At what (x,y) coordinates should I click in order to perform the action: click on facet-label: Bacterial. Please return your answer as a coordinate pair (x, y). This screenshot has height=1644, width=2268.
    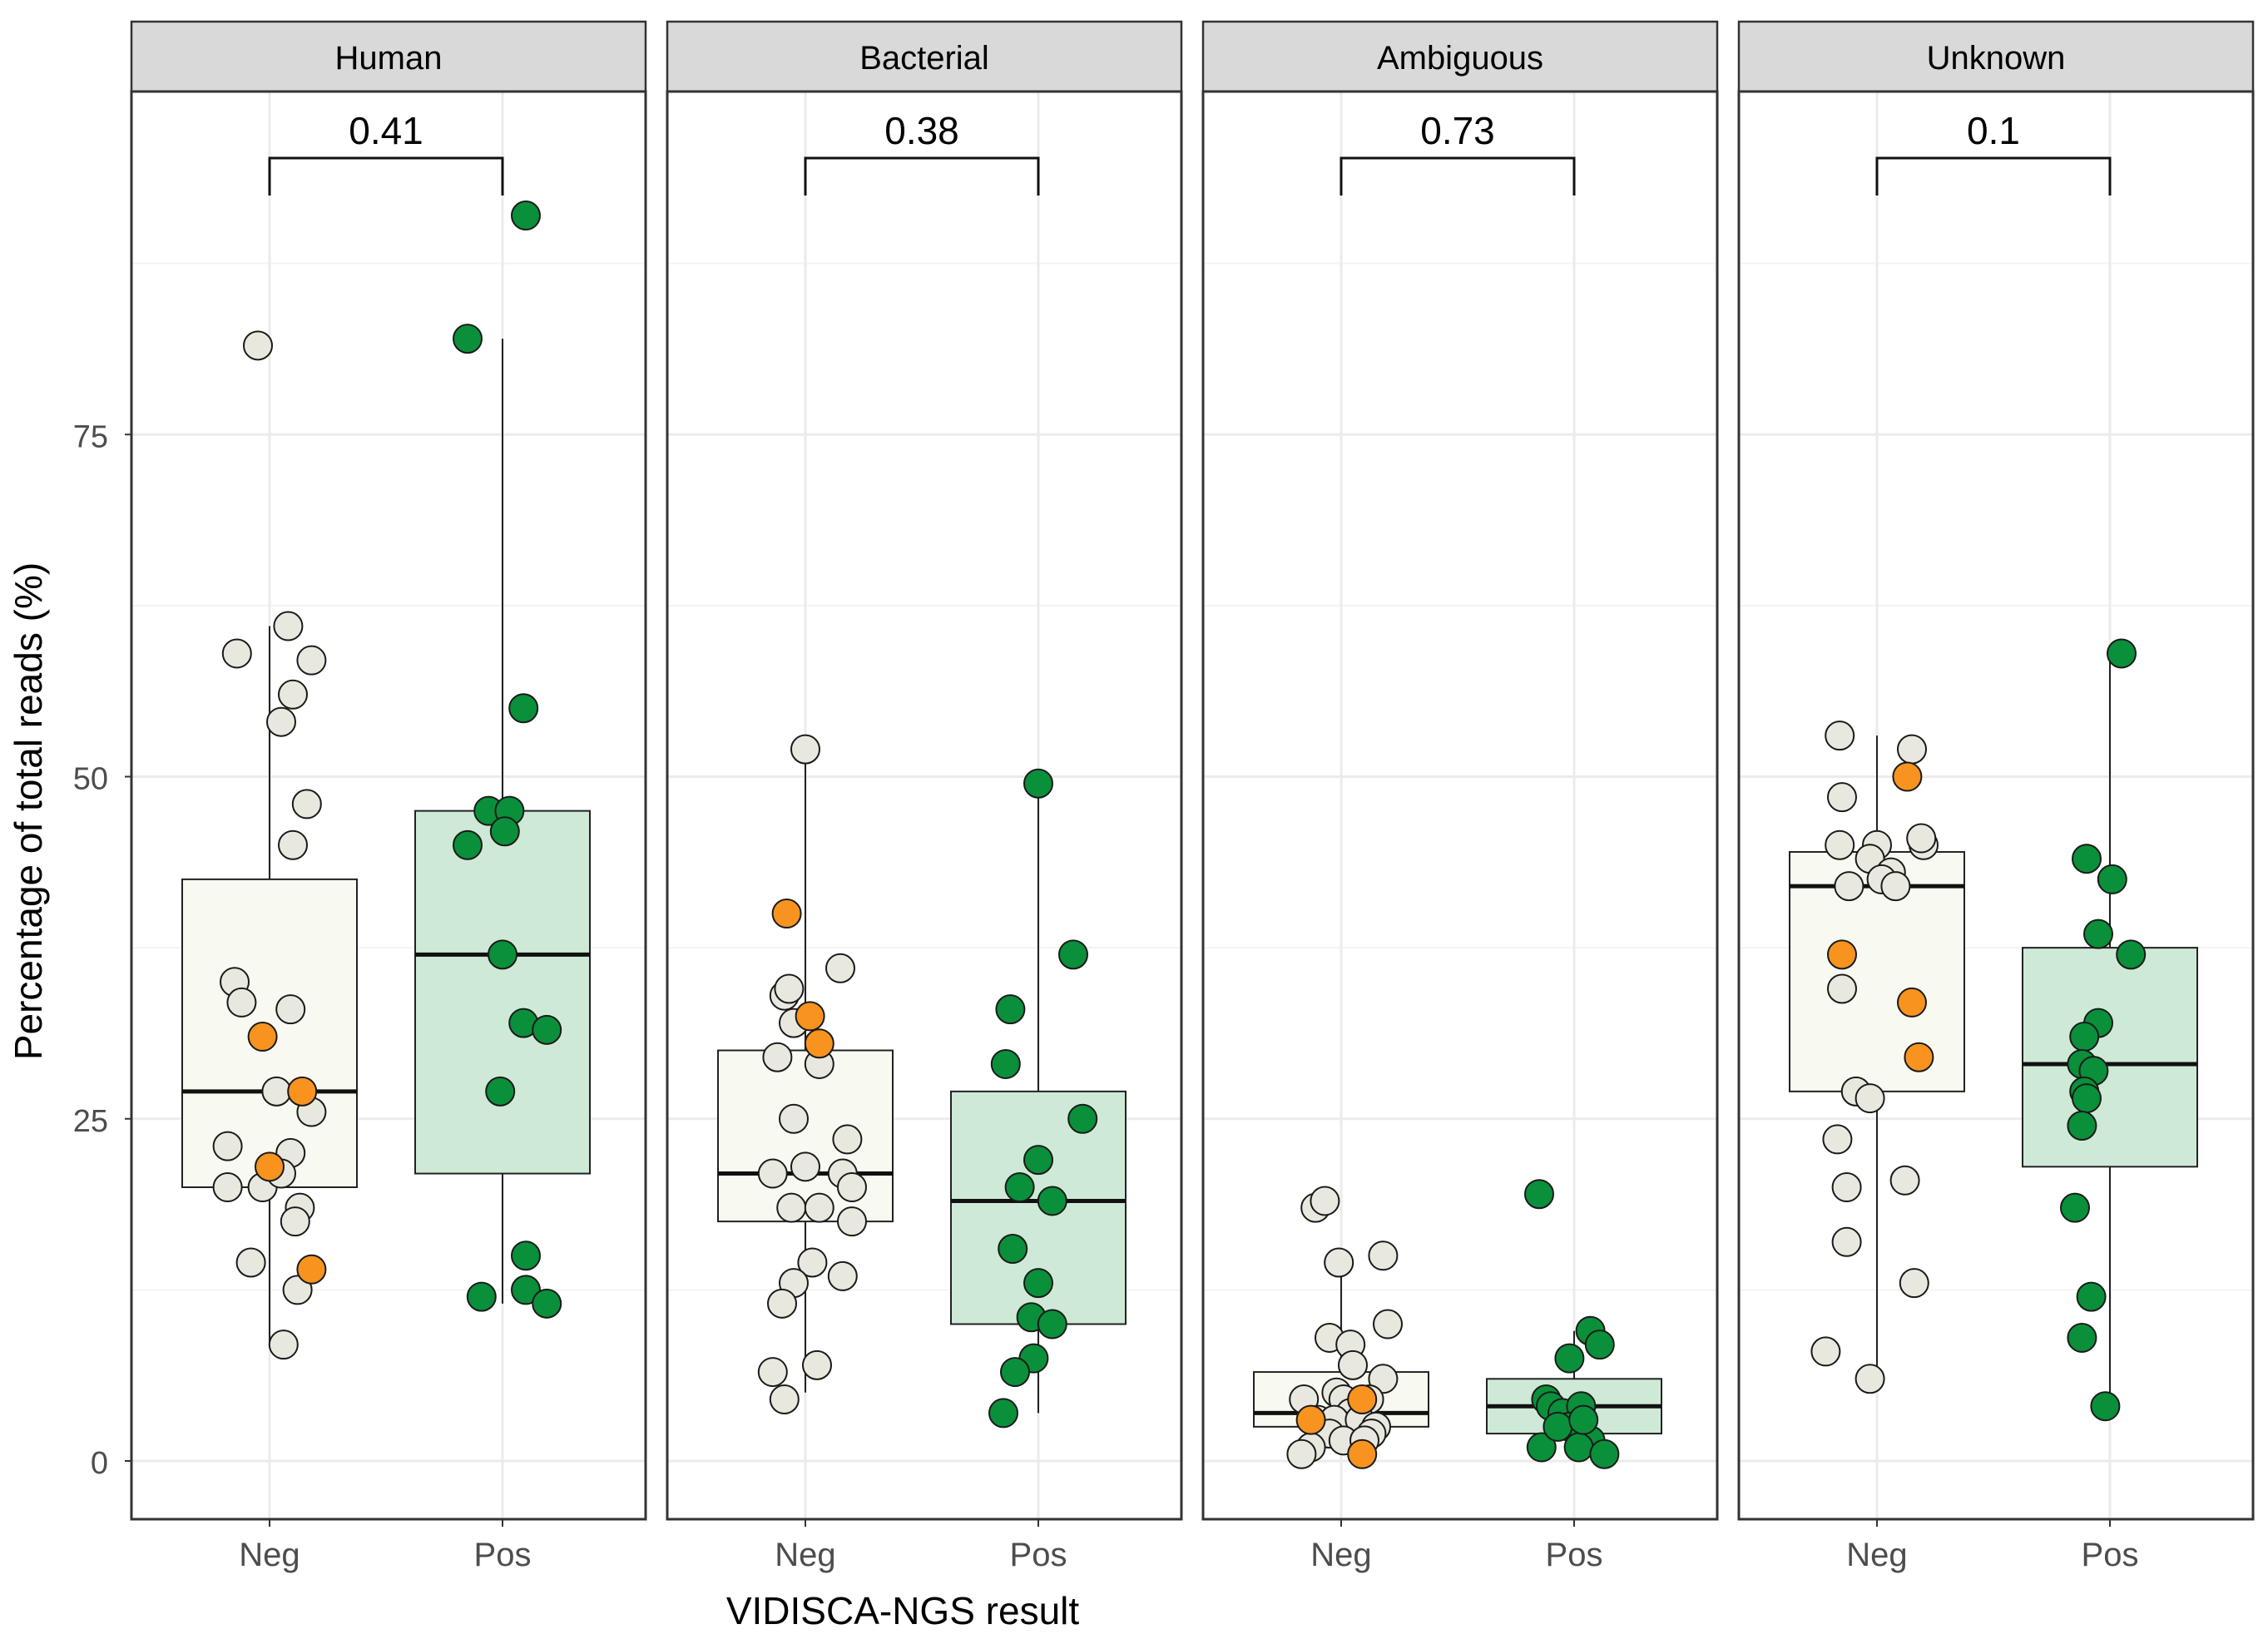
    Looking at the image, I should click on (924, 59).